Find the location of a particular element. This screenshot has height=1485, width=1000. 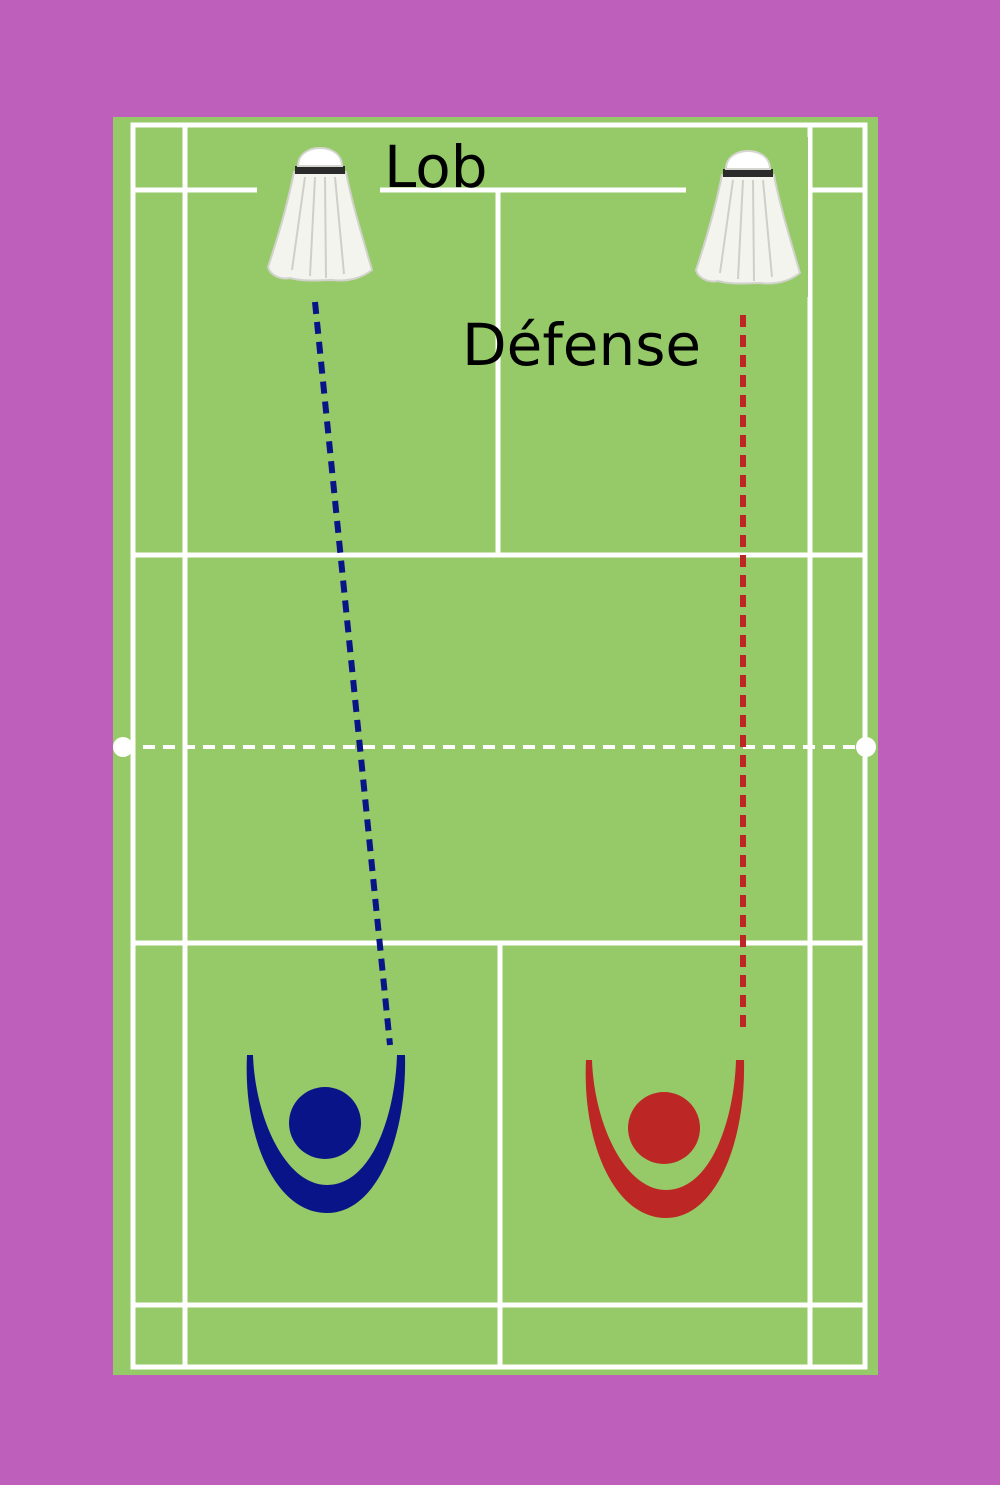

net is located at coordinates (494, 747).